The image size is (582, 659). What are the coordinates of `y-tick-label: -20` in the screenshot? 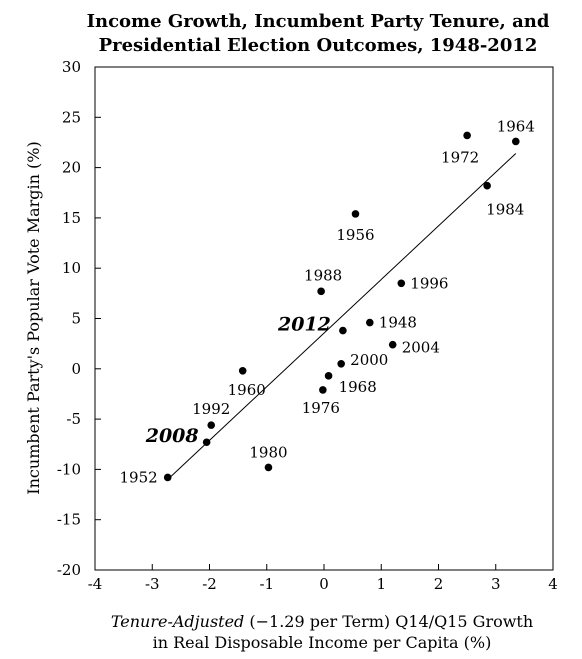 It's located at (69, 570).